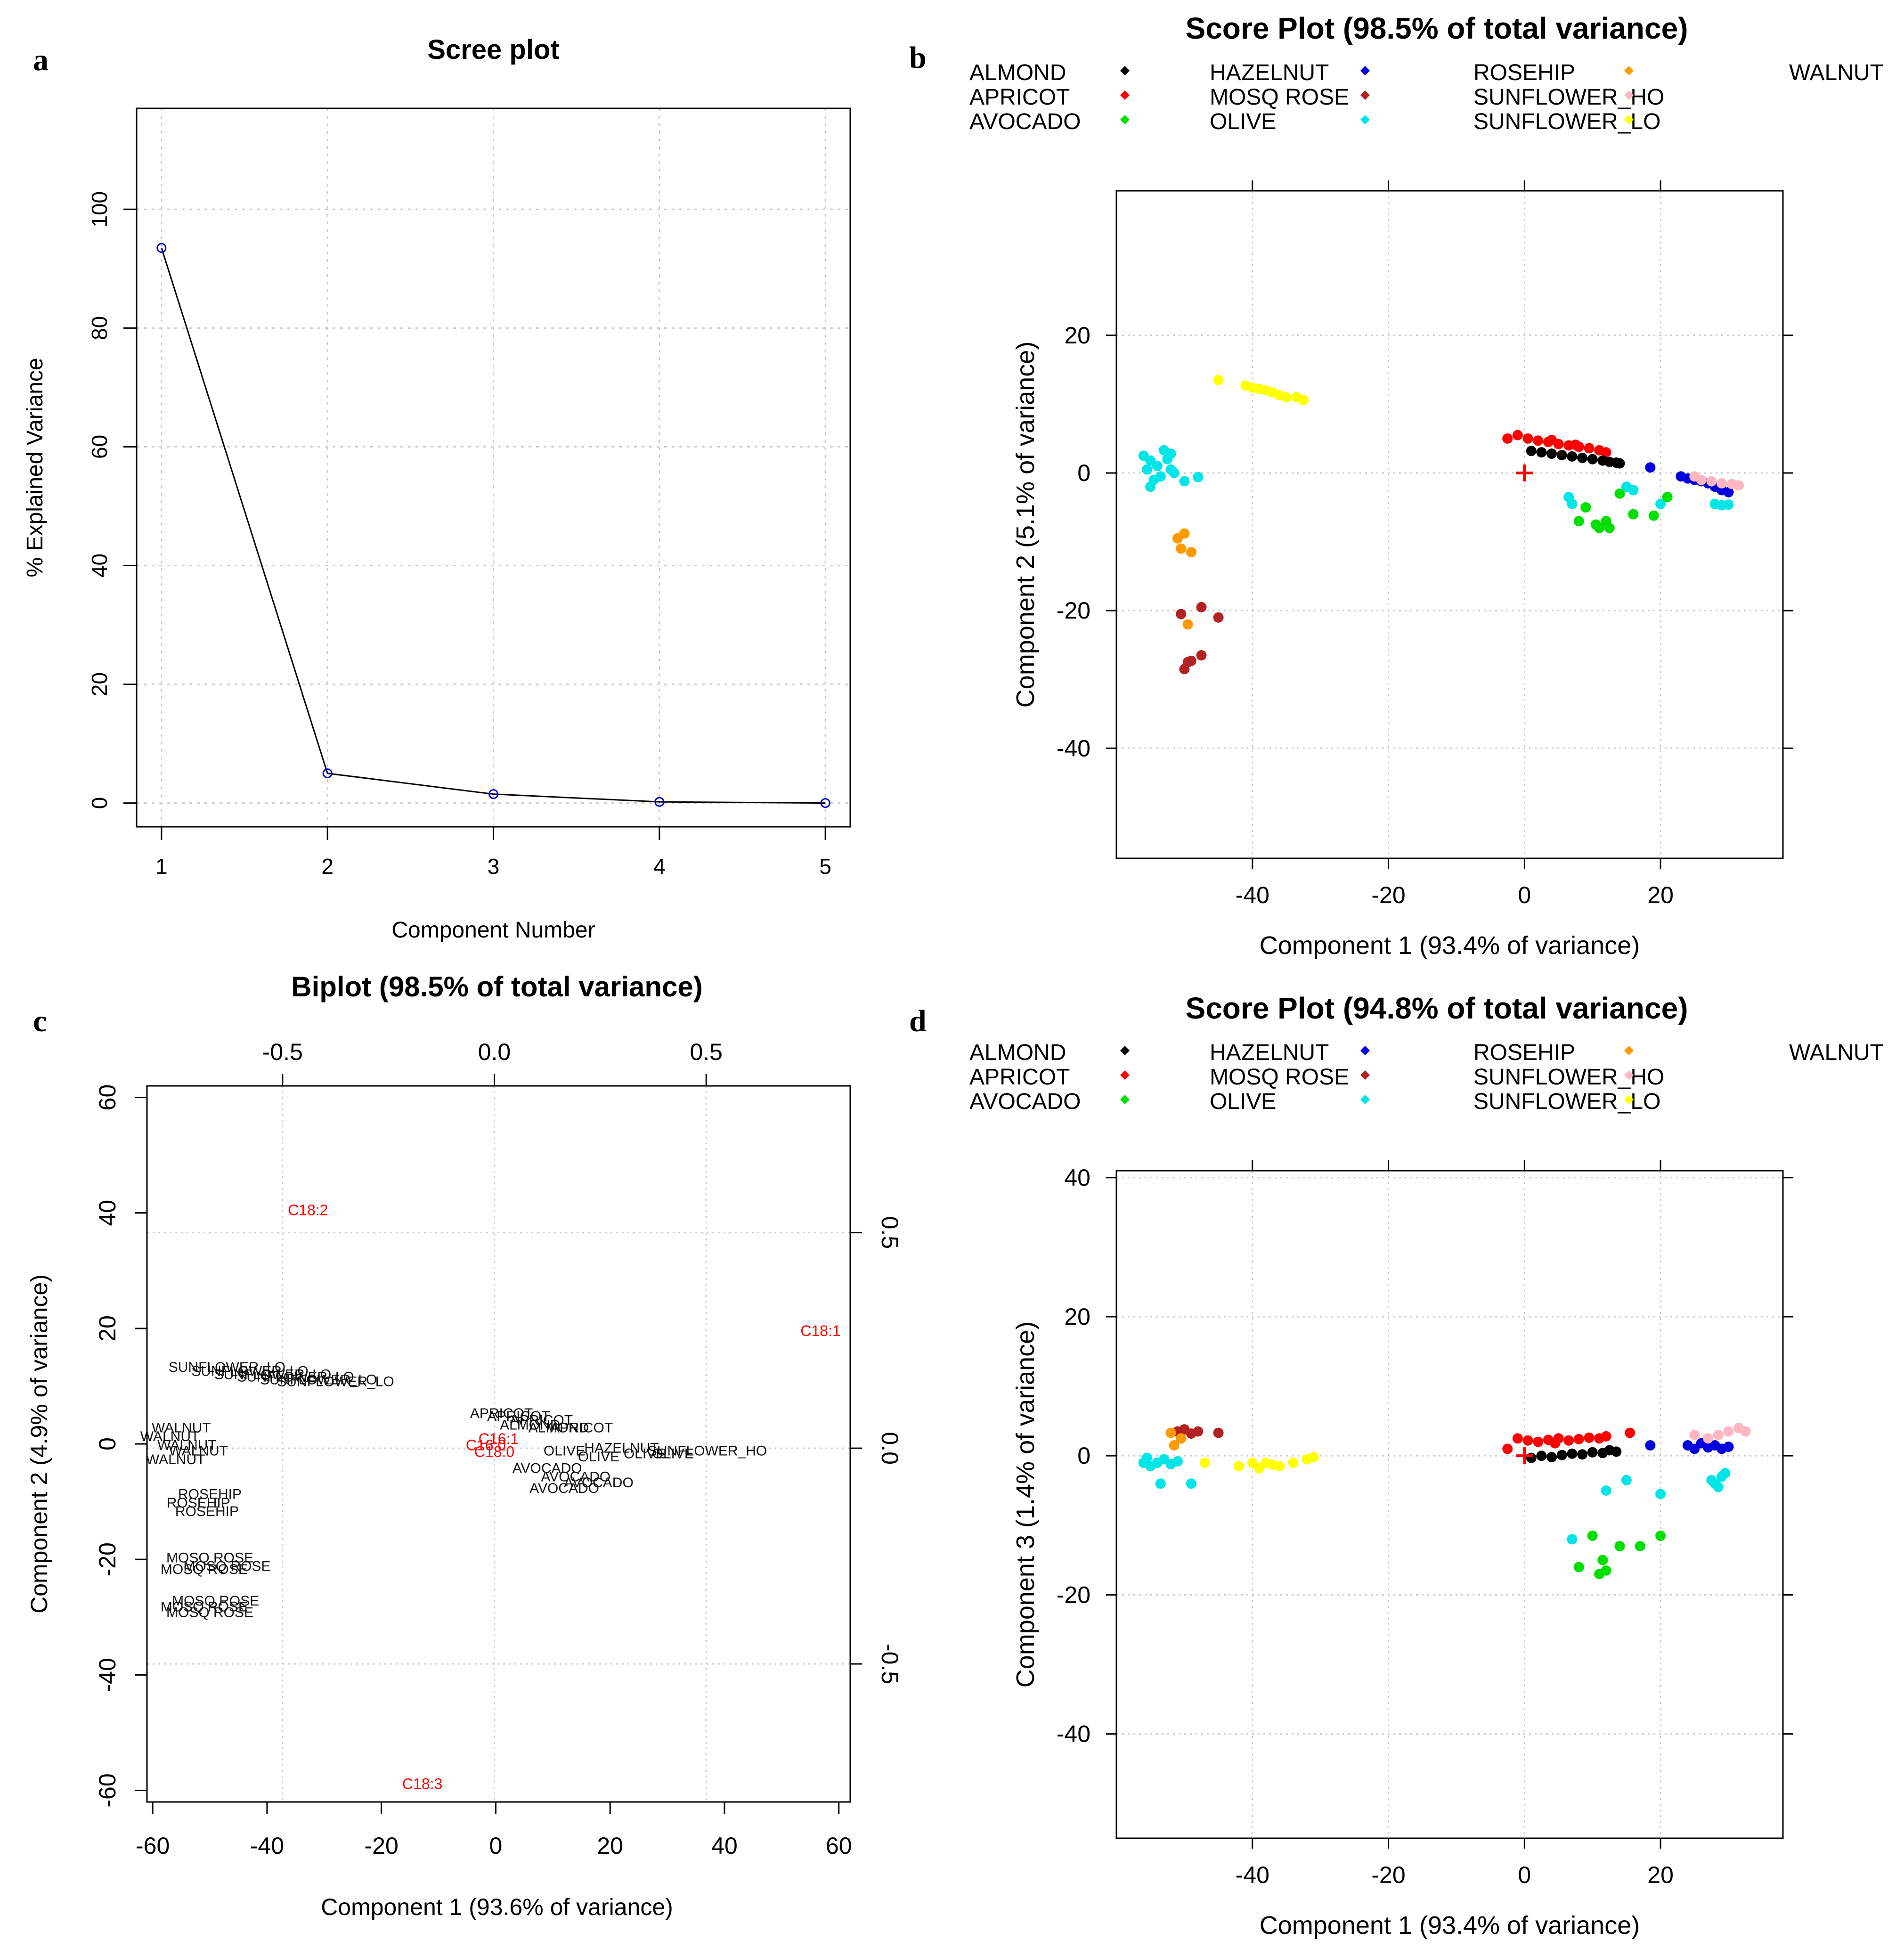 Image resolution: width=1904 pixels, height=1948 pixels. What do you see at coordinates (493, 525) in the screenshot?
I see `series-line` at bounding box center [493, 525].